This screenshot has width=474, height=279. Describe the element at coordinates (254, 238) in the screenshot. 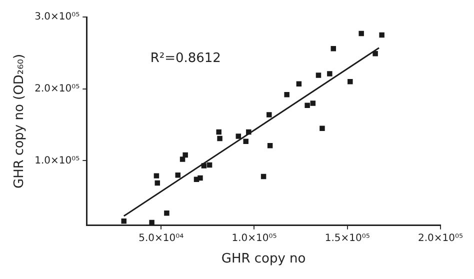

I see `x-tick-label: 1.0×10⁰⁵` at that location.